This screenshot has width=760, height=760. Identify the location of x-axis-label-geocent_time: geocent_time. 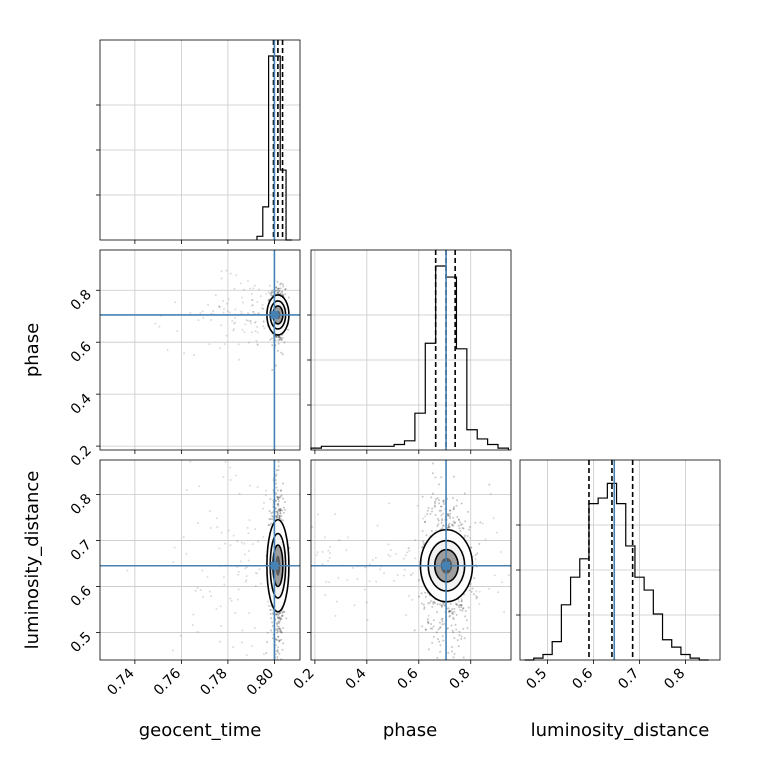
(200, 730).